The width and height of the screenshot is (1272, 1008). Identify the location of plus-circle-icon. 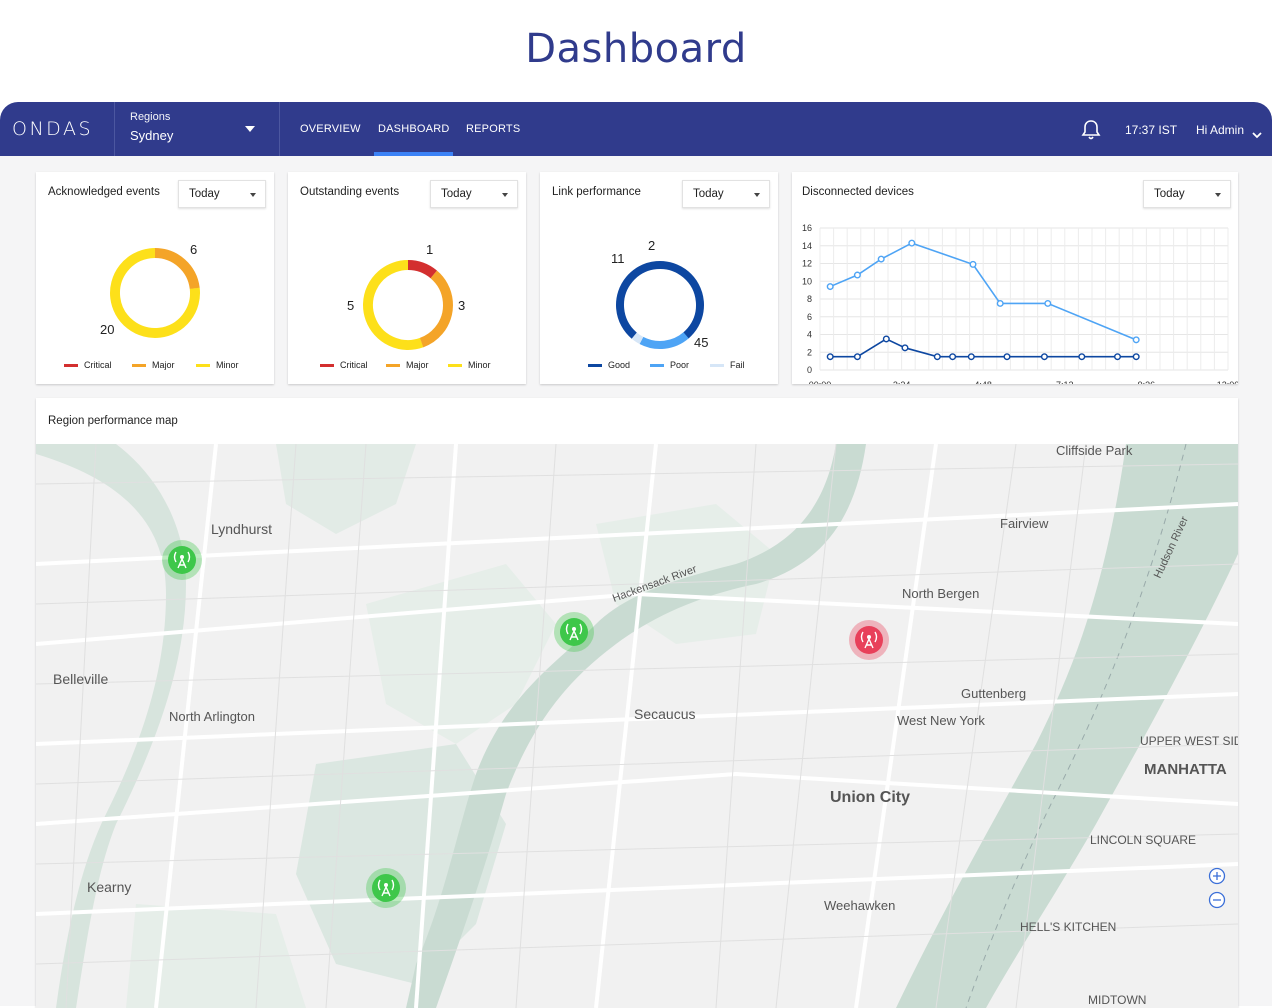
(1217, 876).